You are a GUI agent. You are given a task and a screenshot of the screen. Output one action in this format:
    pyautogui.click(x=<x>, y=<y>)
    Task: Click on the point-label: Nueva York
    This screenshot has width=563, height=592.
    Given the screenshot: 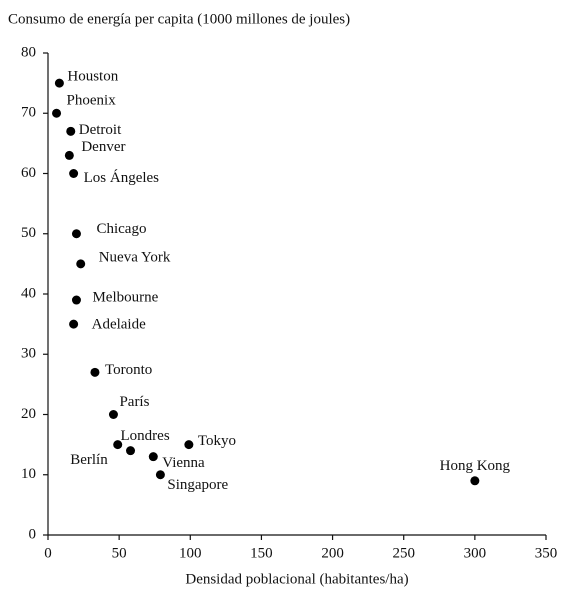 What is the action you would take?
    pyautogui.click(x=135, y=257)
    